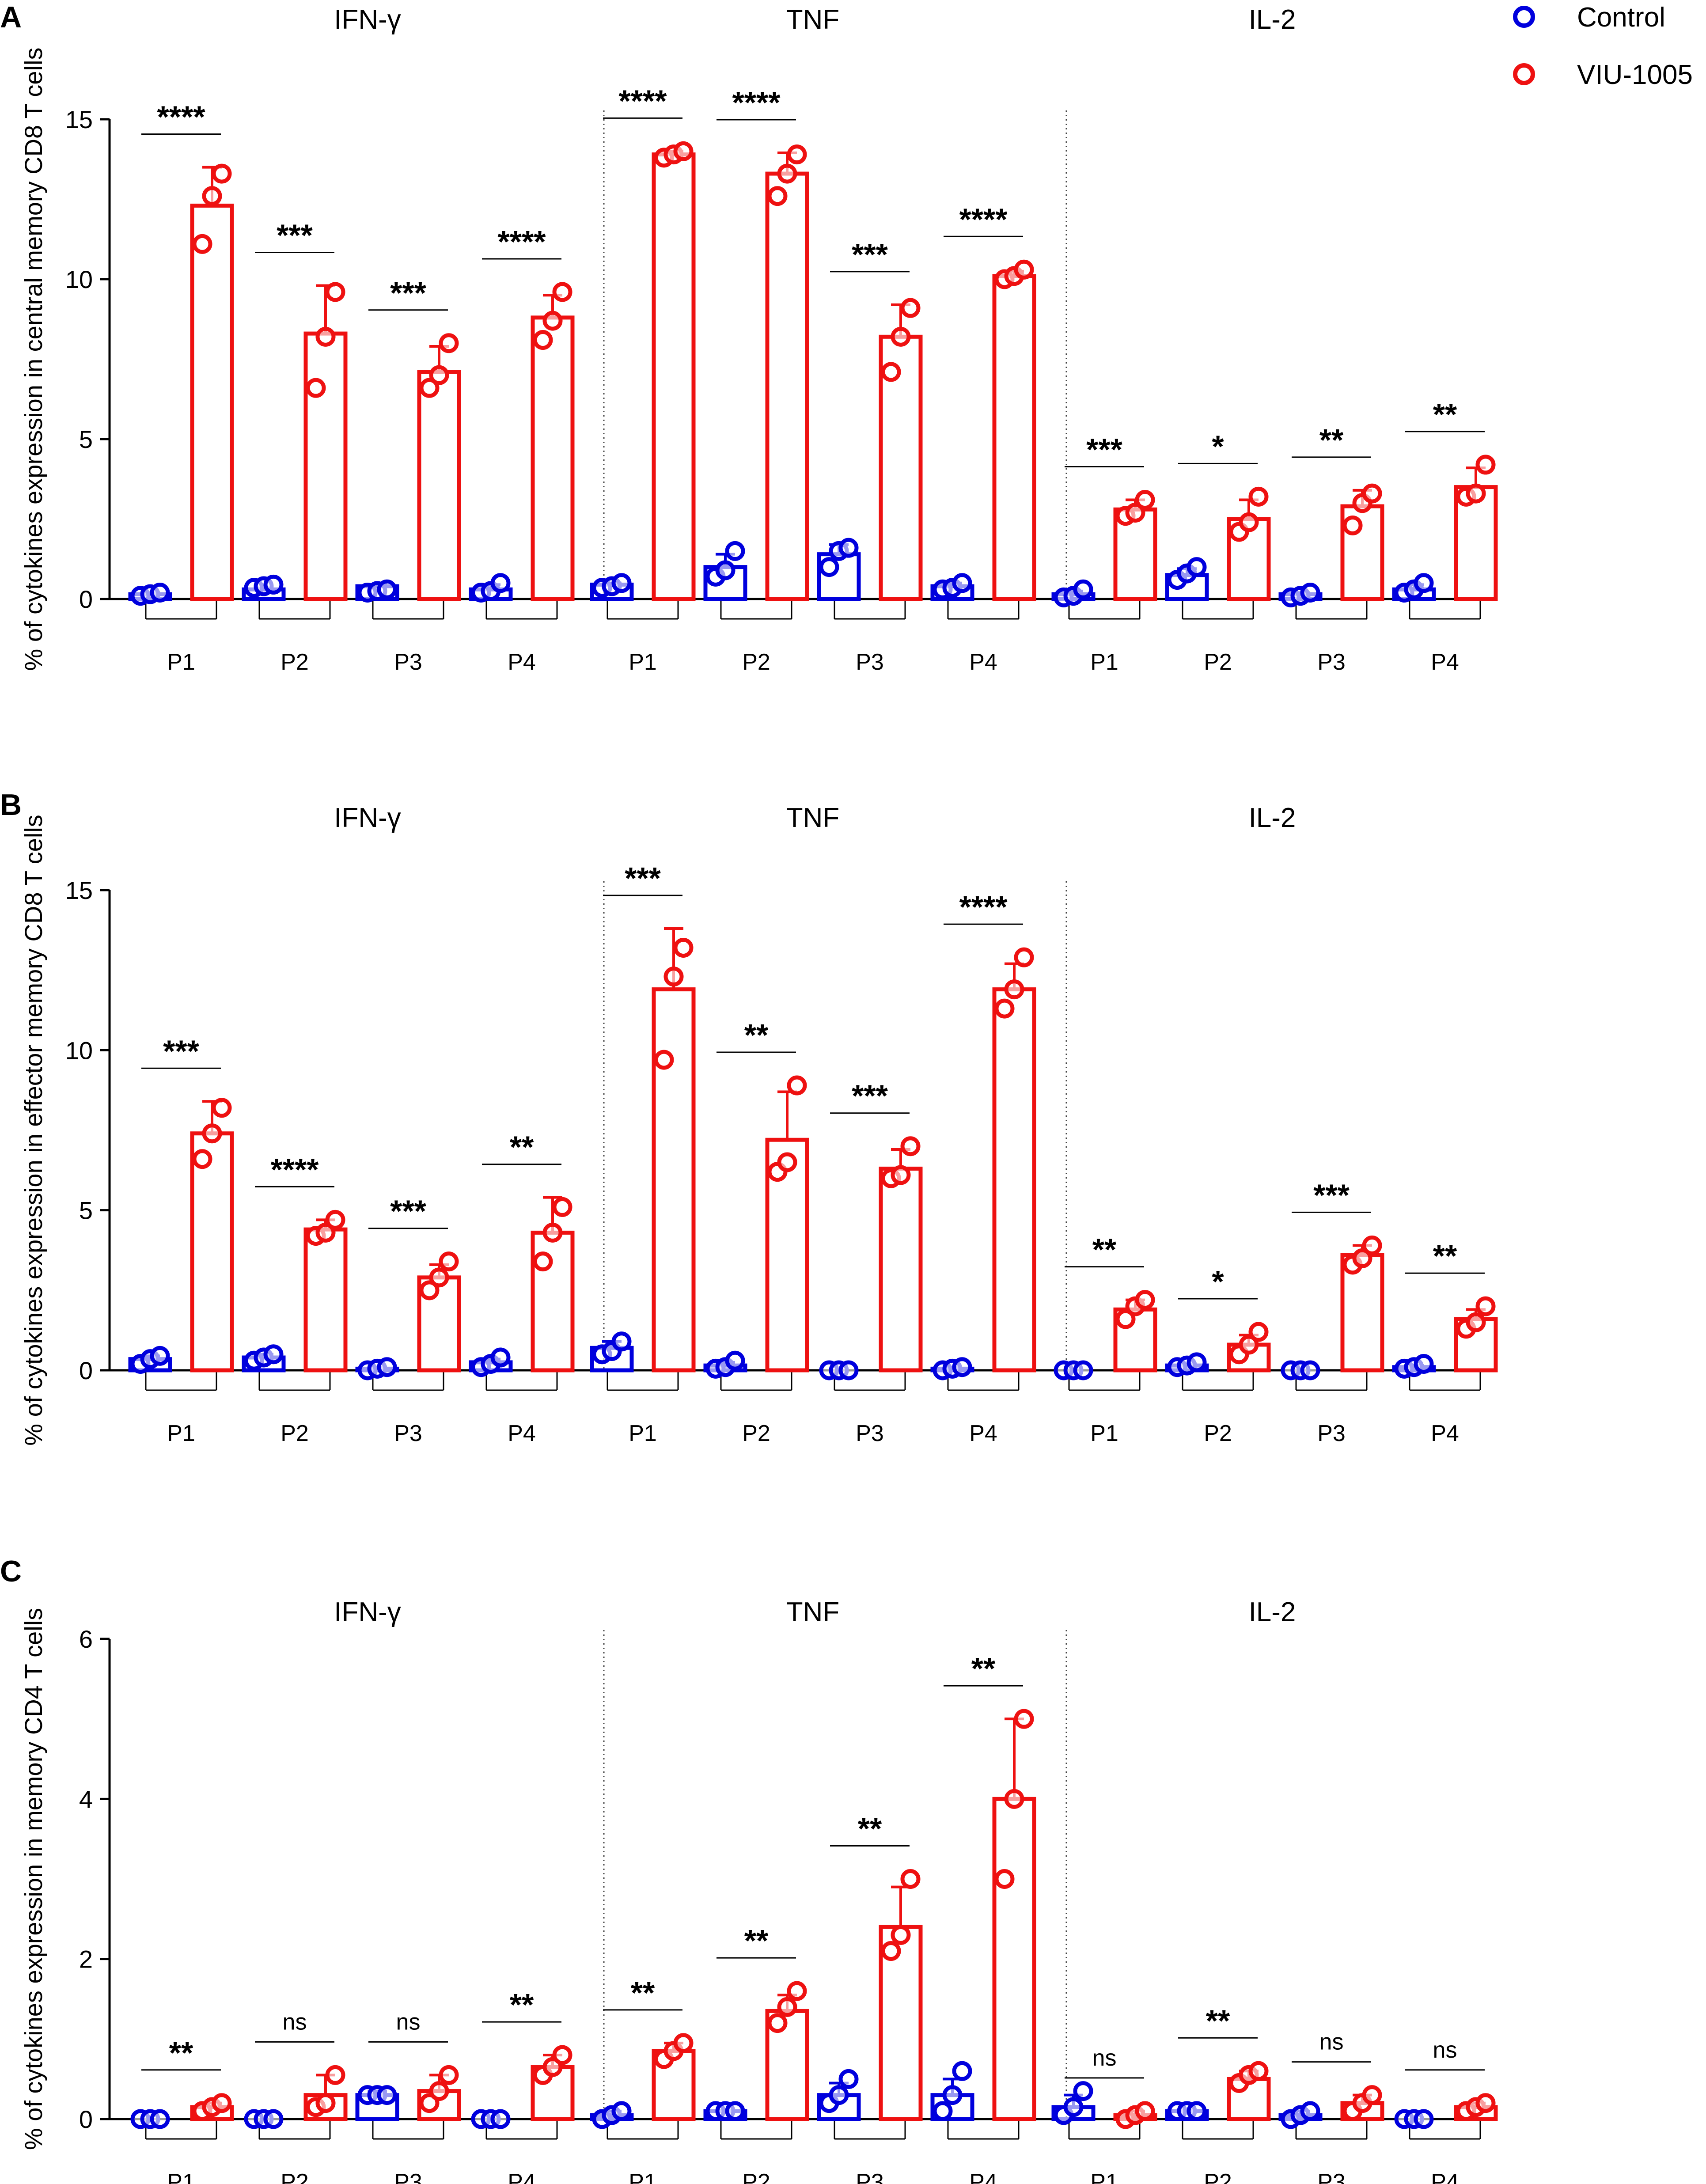  I want to click on y-tick-label: 4, so click(86, 1799).